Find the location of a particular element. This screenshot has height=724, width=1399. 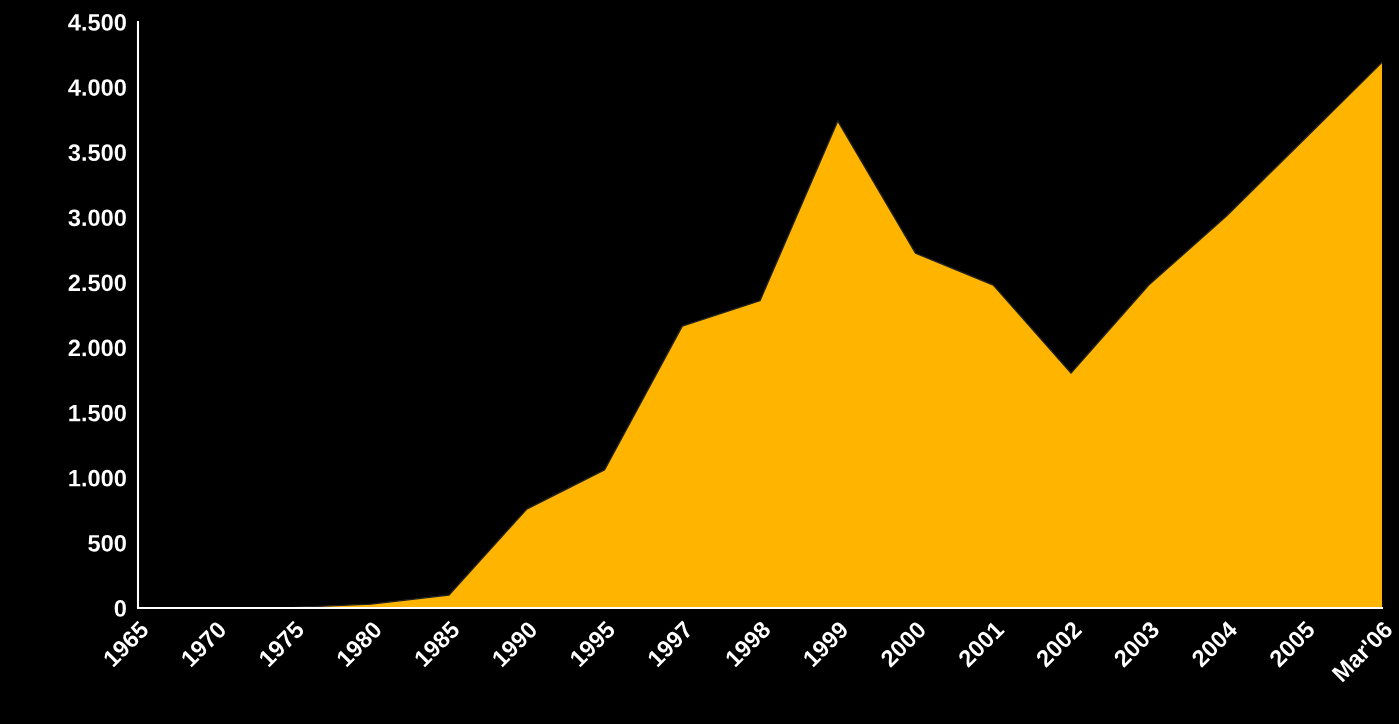

y-tick-label: 500 is located at coordinates (107, 543).